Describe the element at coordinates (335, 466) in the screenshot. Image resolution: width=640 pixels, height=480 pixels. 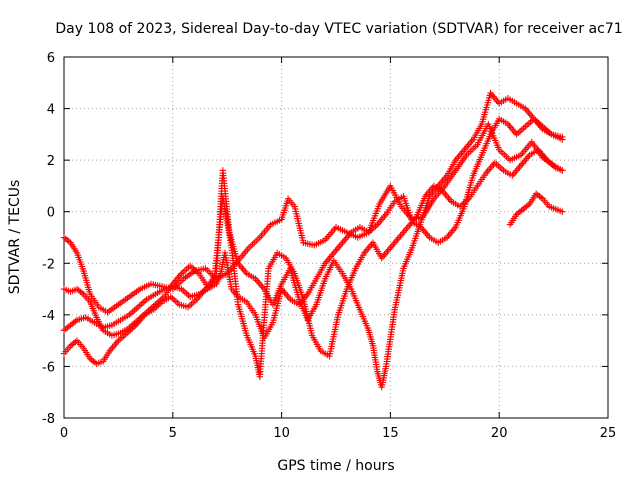
I see `x-axis-label: GPS time / hours` at that location.